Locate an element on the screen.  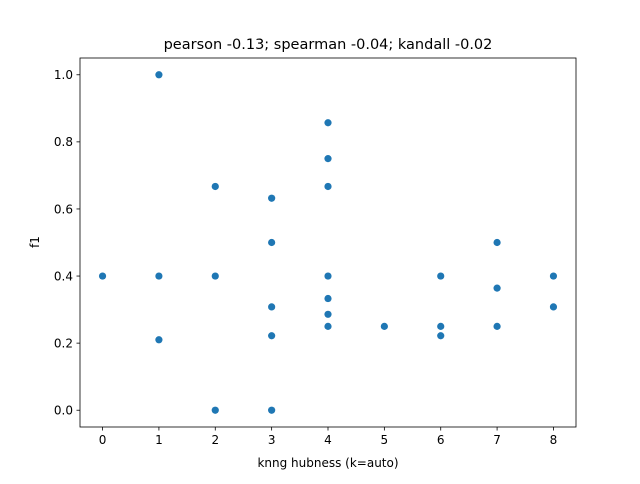
x-tick-label-7: 7 is located at coordinates (497, 440).